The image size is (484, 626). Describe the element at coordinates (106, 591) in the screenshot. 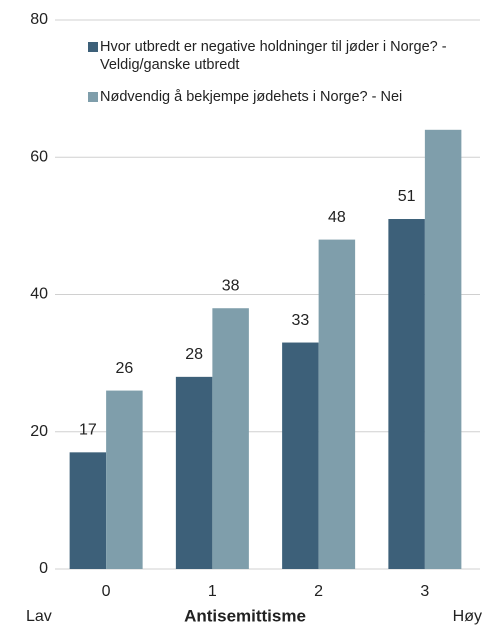

I see `x-tick-label: 0` at that location.